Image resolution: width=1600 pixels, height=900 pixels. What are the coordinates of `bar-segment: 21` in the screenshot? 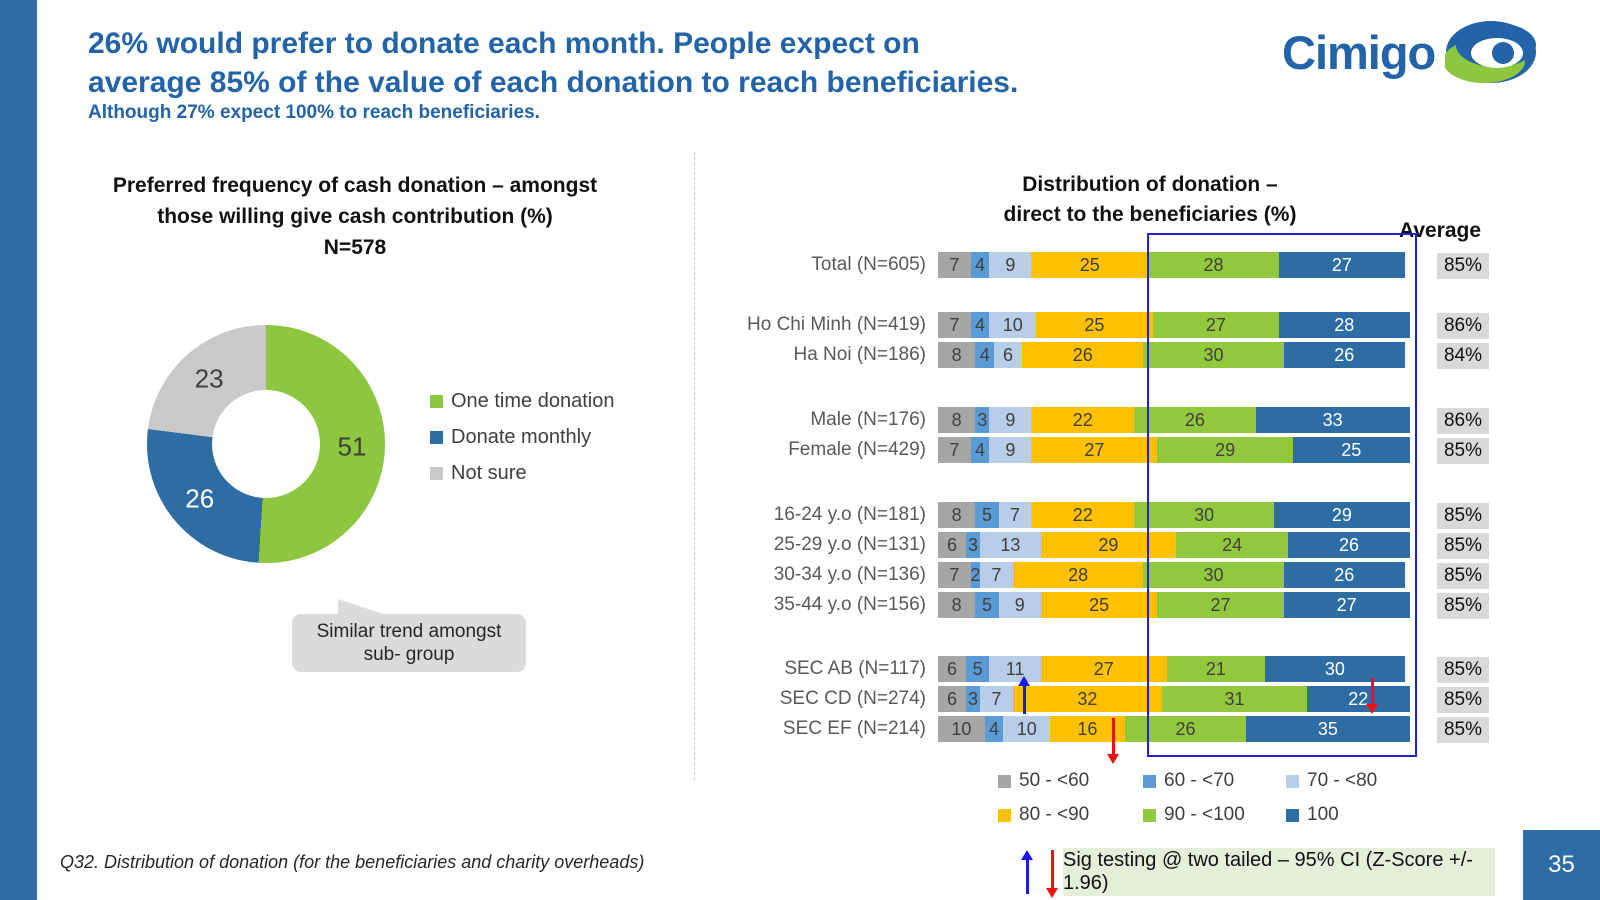 It's located at (1215, 669).